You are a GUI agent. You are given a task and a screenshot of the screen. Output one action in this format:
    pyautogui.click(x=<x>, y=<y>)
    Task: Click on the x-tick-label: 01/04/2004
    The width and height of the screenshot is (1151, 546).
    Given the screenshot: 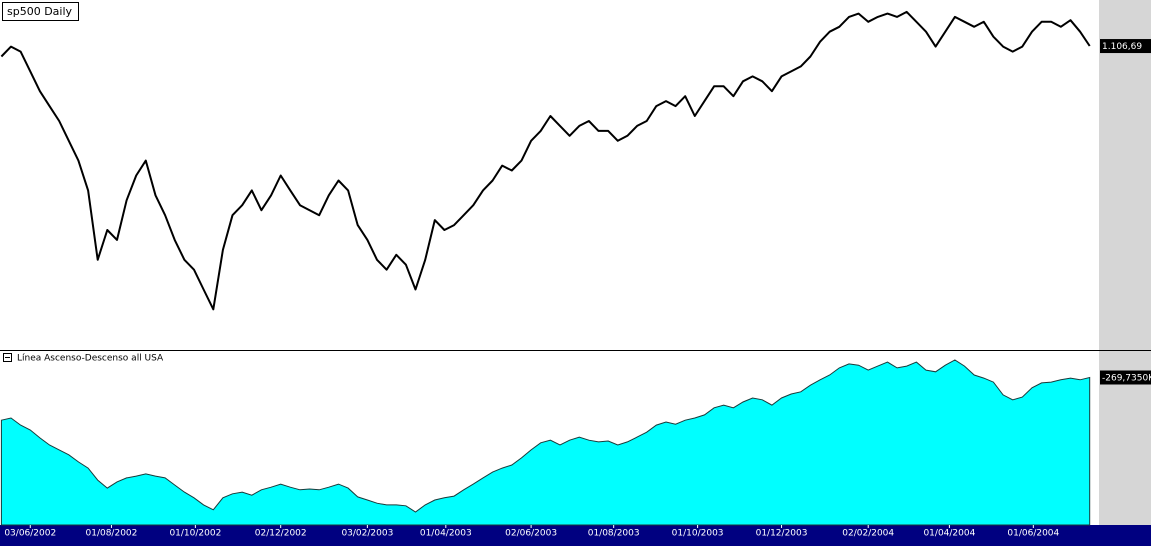 What is the action you would take?
    pyautogui.click(x=949, y=534)
    